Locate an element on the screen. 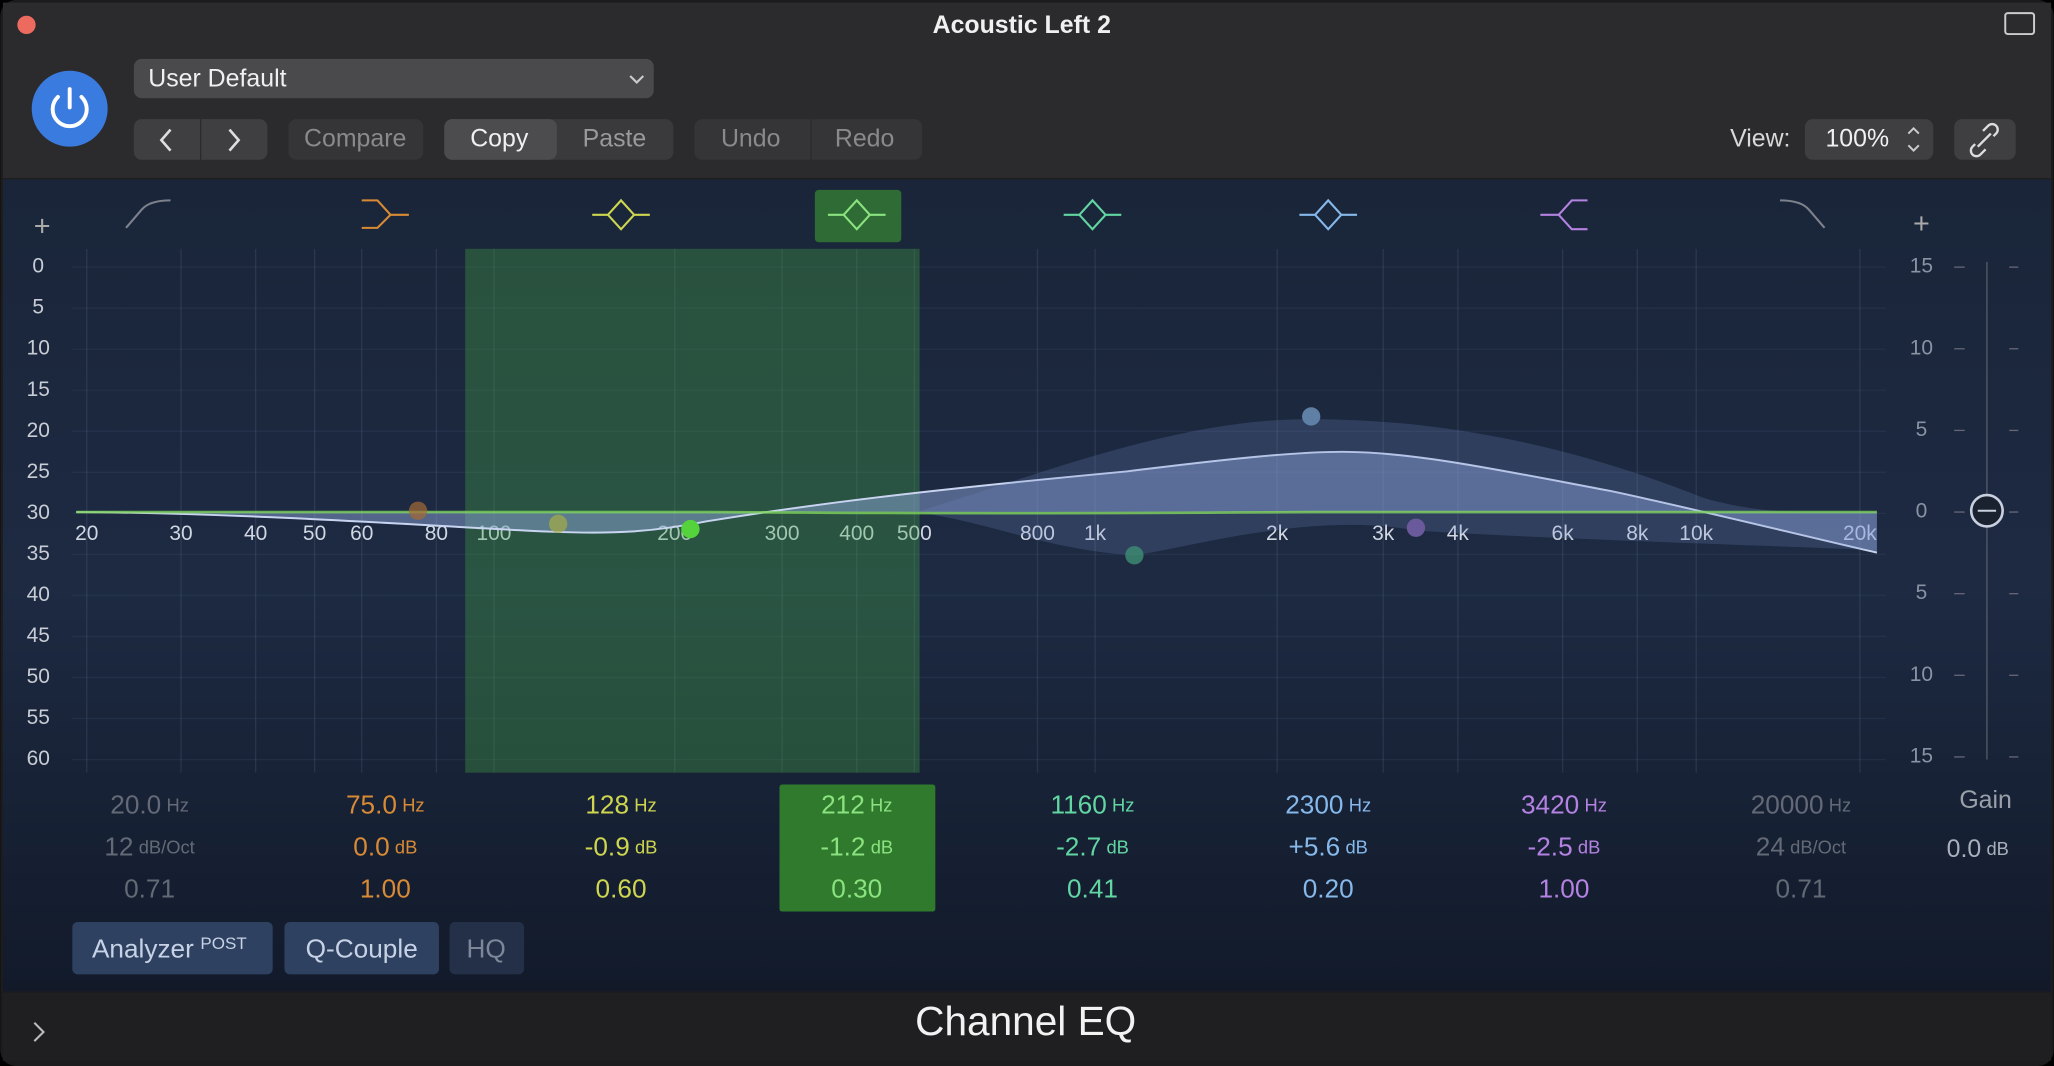 This screenshot has height=1066, width=2054. undo-label: Undo is located at coordinates (750, 139).